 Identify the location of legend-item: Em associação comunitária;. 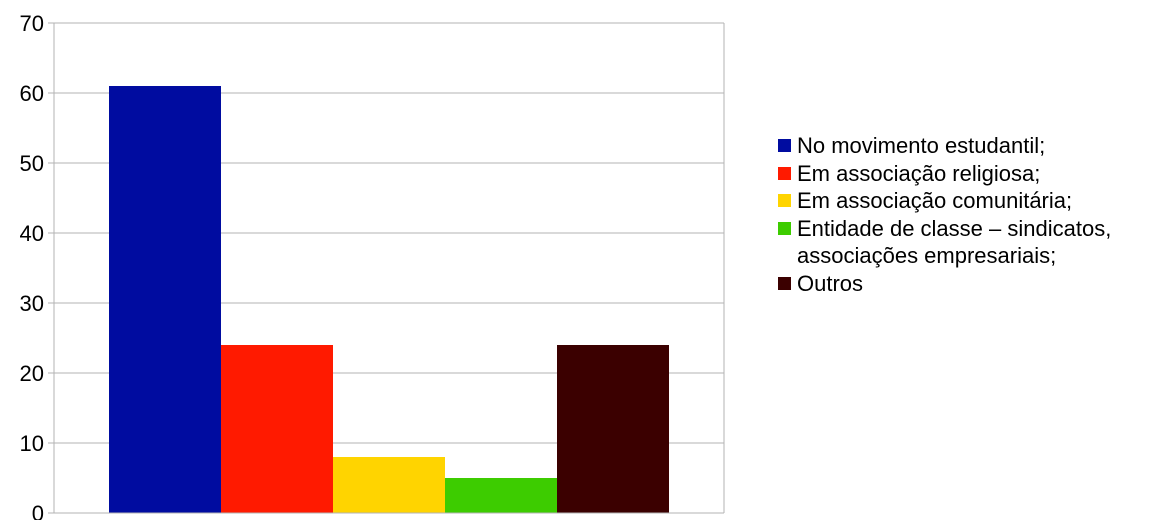
(967, 201).